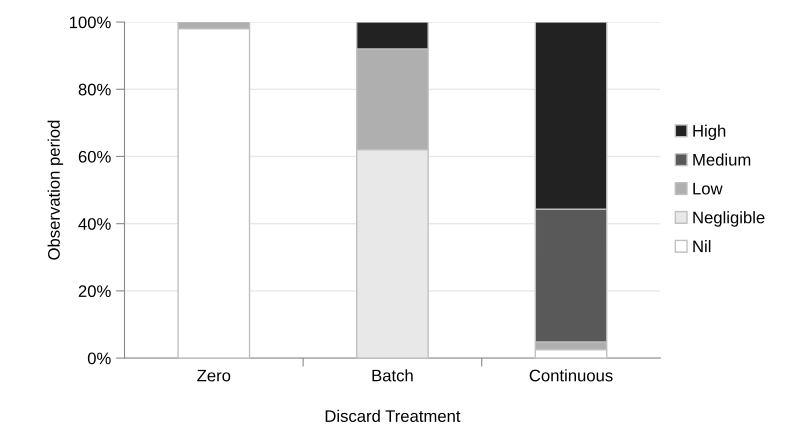 The height and width of the screenshot is (441, 788). I want to click on legend-label: Low, so click(708, 188).